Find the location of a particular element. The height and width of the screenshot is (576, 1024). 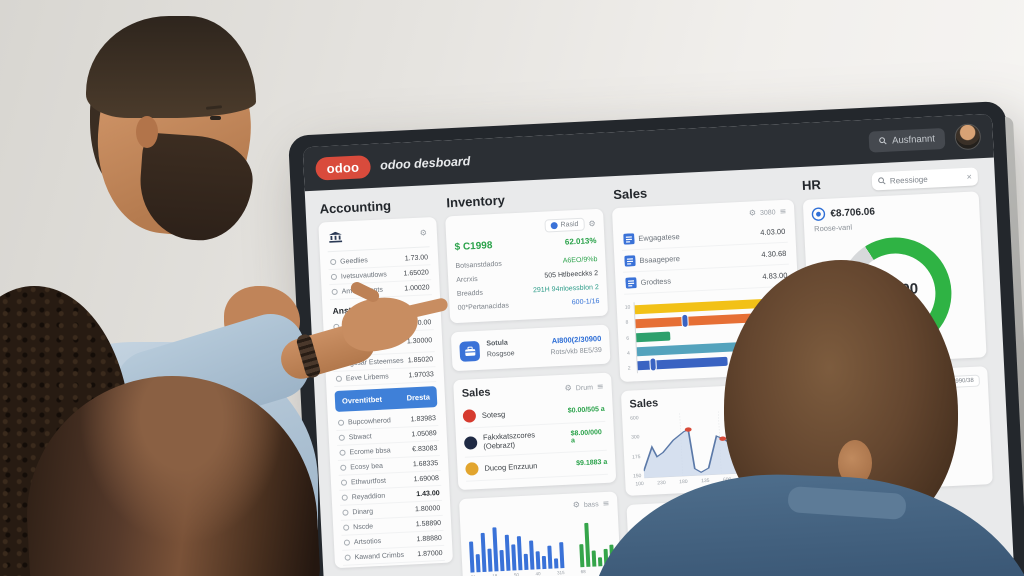

close-icon: × is located at coordinates (969, 176).